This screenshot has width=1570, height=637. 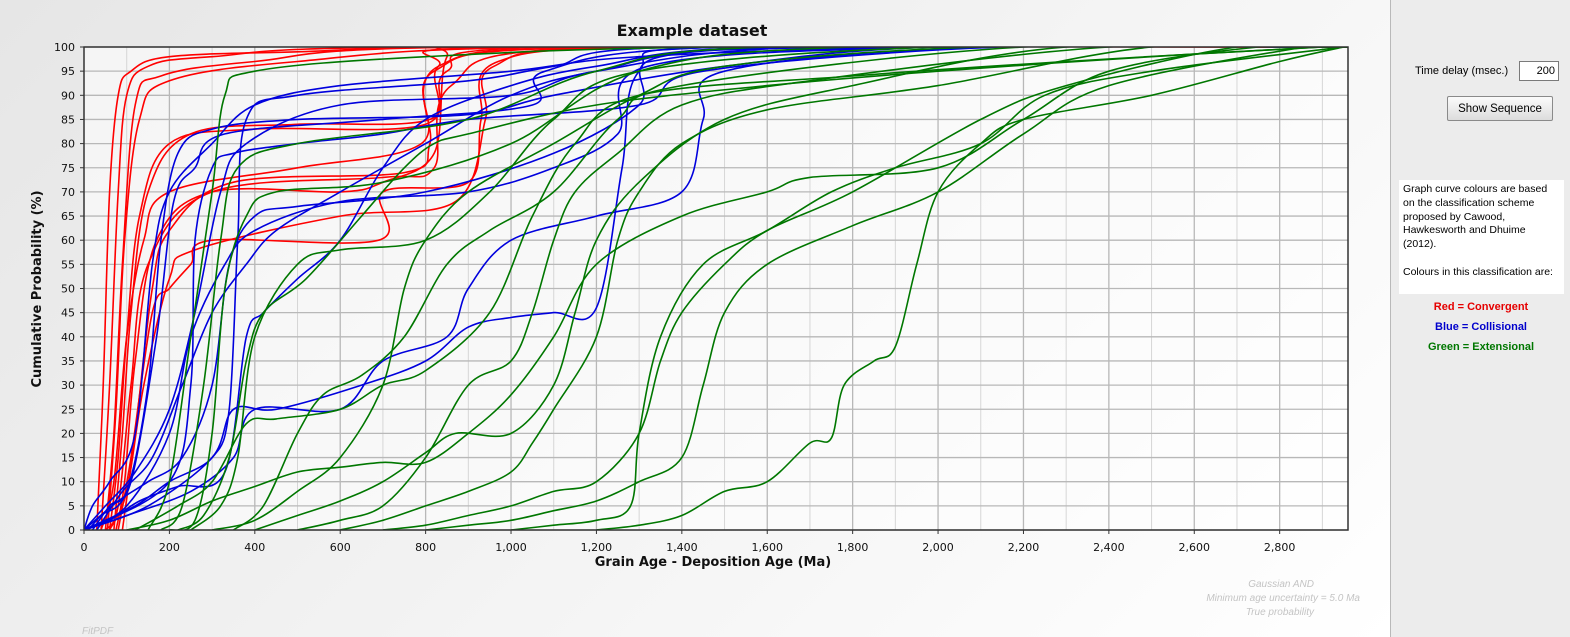 I want to click on y-tick-label: 45, so click(x=68, y=313).